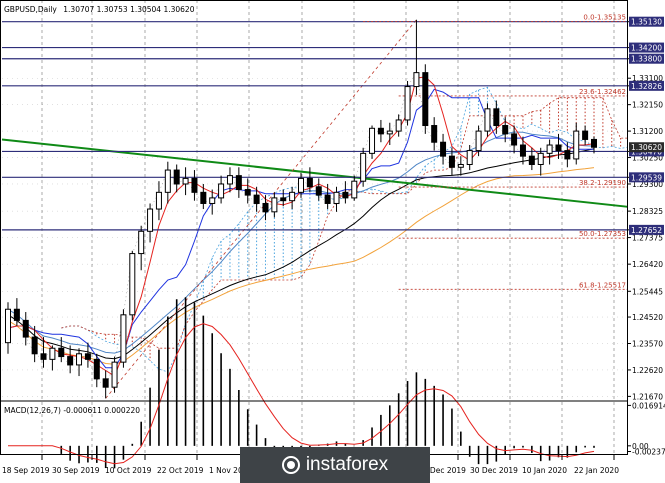  I want to click on symbol-label: GBPUSD,Daily, so click(30, 9).